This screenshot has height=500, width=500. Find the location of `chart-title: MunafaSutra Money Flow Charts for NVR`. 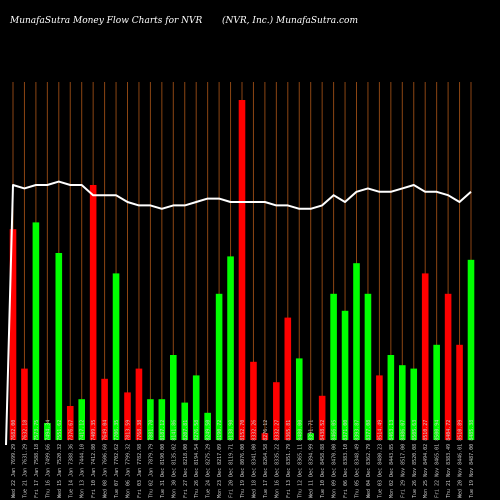

chart-title: MunafaSutra Money Flow Charts for NVR is located at coordinates (106, 21).